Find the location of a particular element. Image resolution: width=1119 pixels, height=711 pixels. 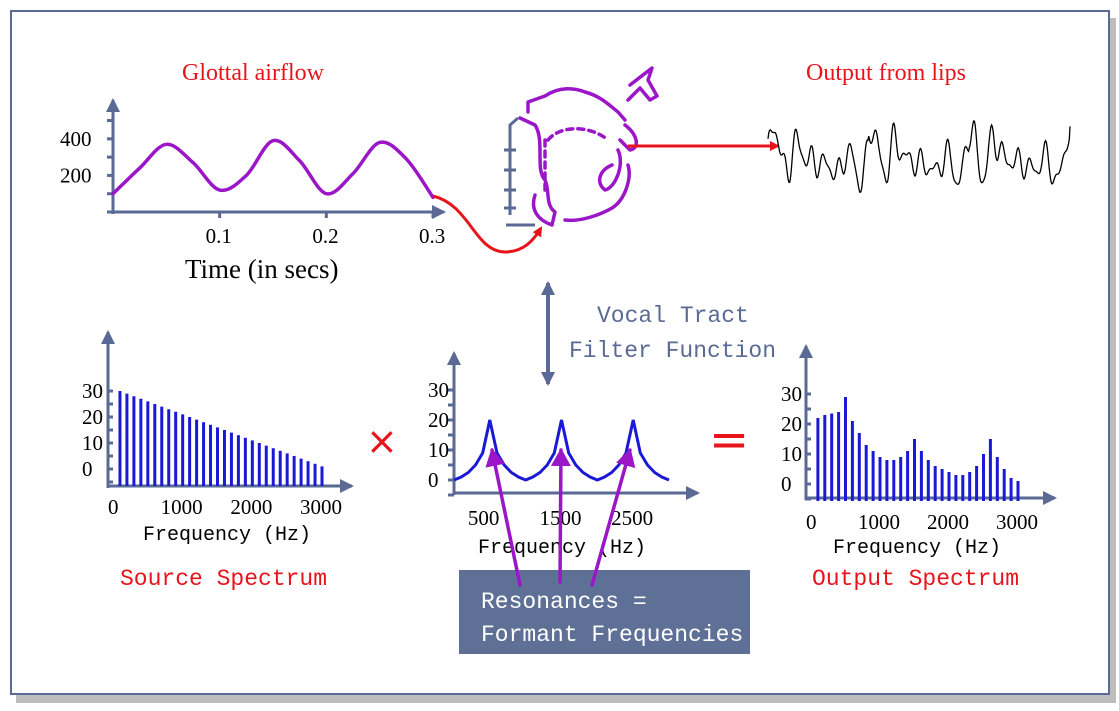

glottal-x-tick-label: 0.1 is located at coordinates (219, 236).